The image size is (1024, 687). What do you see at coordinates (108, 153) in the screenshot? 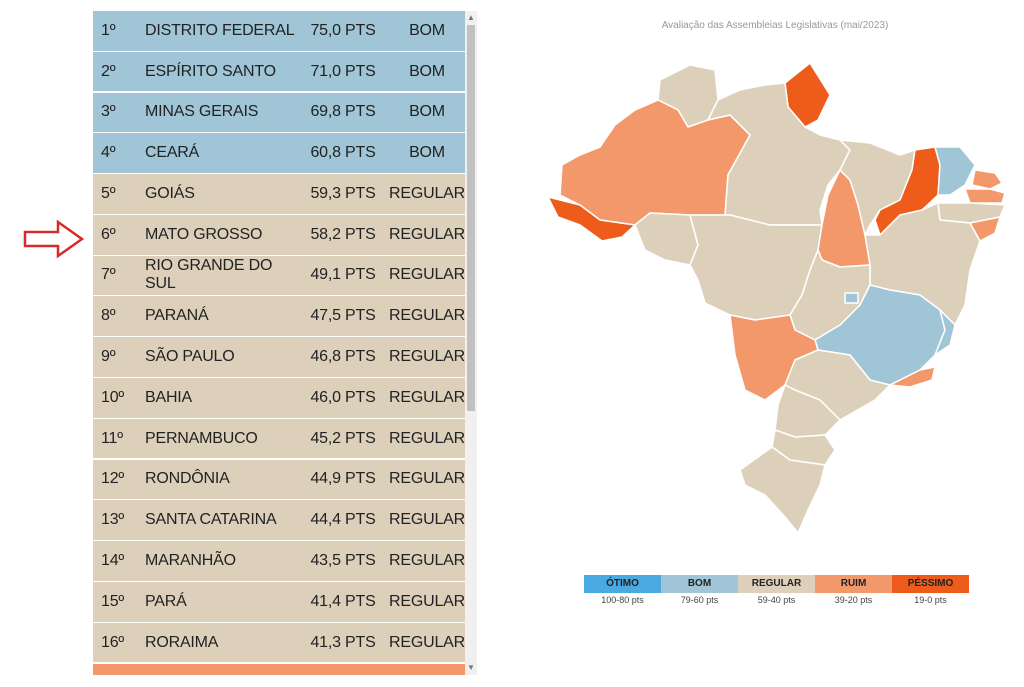
I see `rank-cell: 4º` at bounding box center [108, 153].